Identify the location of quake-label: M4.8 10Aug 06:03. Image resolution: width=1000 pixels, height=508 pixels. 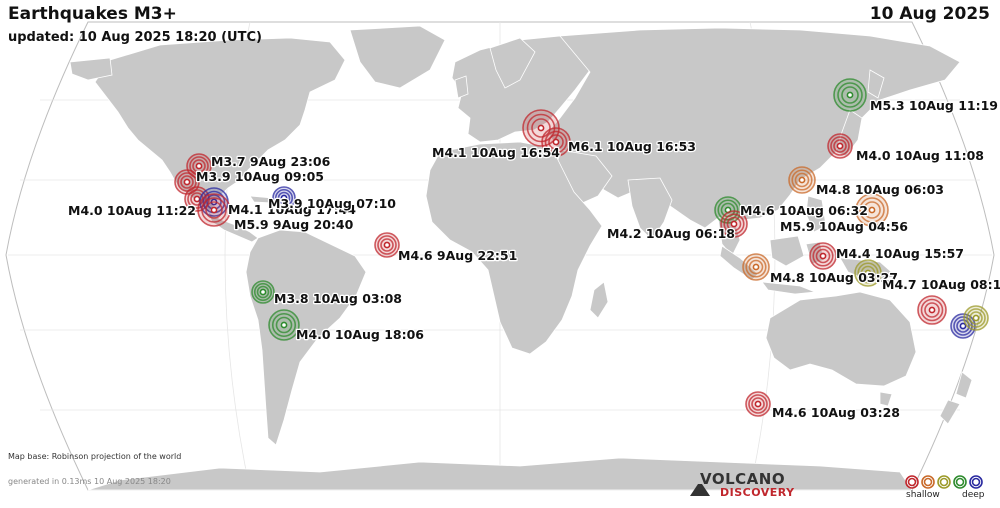
(880, 189).